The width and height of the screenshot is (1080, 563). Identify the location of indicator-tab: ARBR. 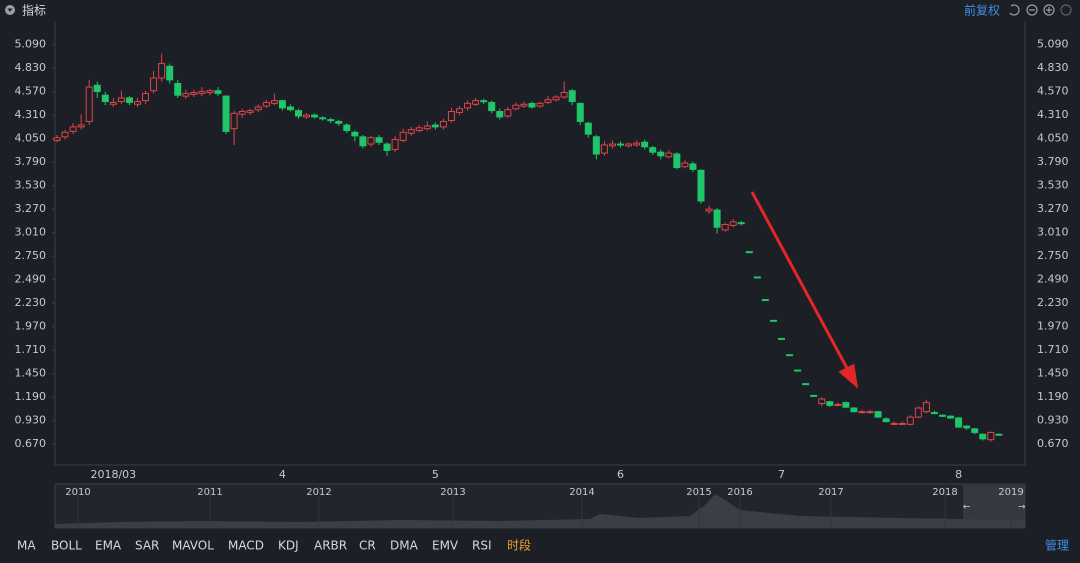
(330, 546).